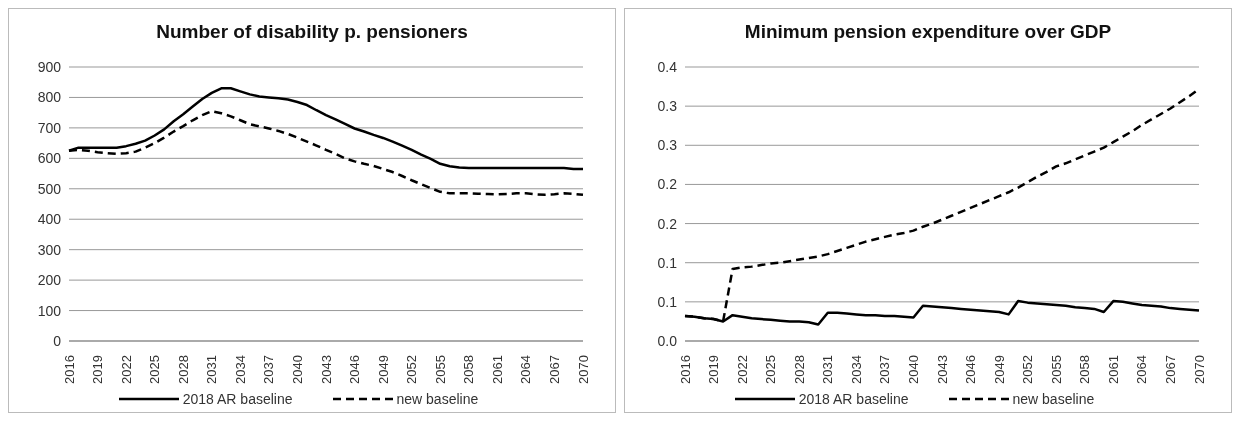 This screenshot has height=421, width=1241. What do you see at coordinates (57, 340) in the screenshot?
I see `y-tick-label: 0` at bounding box center [57, 340].